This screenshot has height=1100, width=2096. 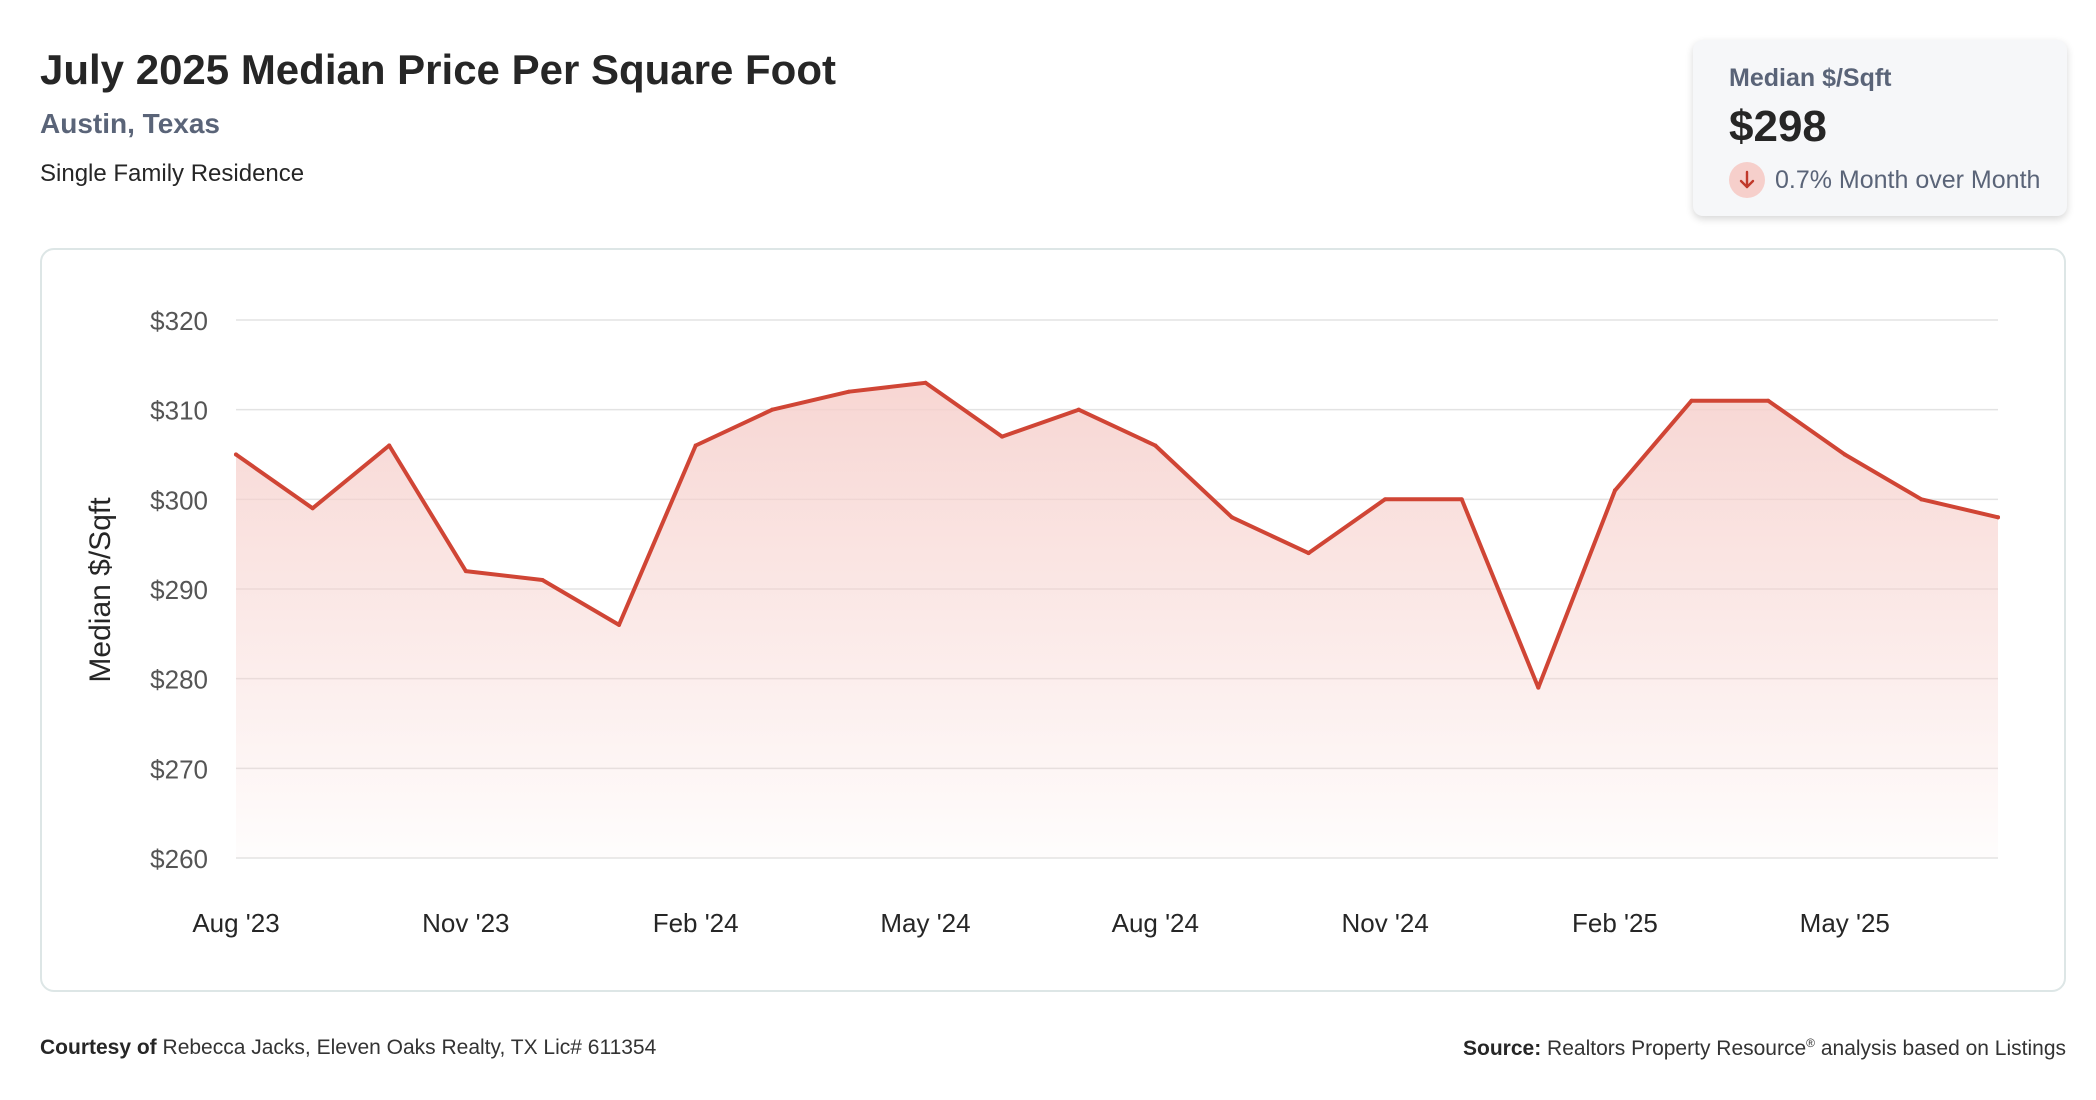 What do you see at coordinates (696, 923) in the screenshot?
I see `x-tick-label: Feb '24` at bounding box center [696, 923].